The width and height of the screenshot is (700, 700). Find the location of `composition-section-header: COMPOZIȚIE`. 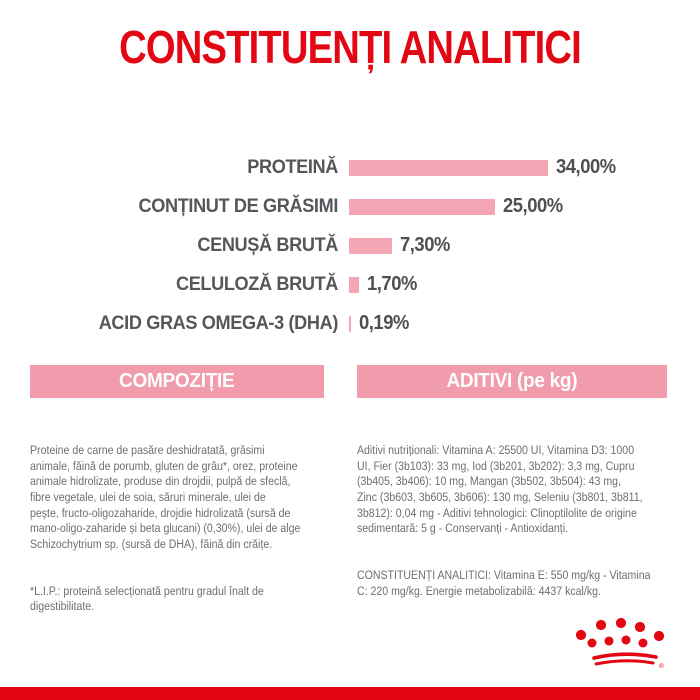

composition-section-header: COMPOZIȚIE is located at coordinates (177, 381).